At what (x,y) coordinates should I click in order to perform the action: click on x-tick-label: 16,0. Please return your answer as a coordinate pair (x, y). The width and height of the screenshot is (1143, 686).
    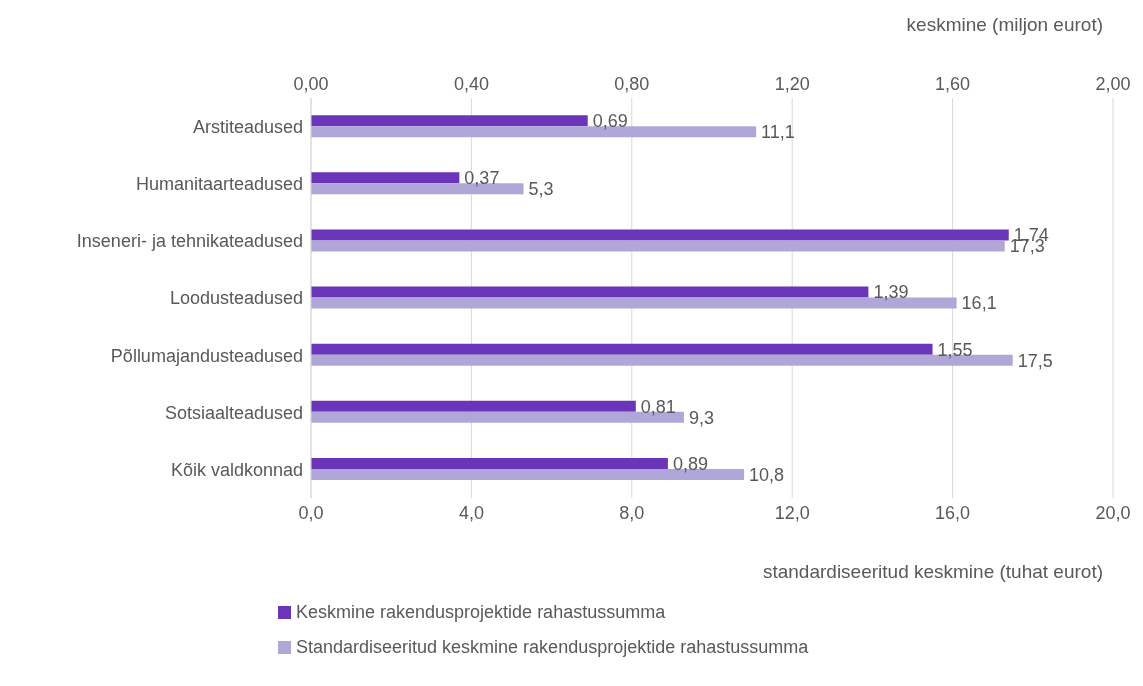
    Looking at the image, I should click on (953, 512).